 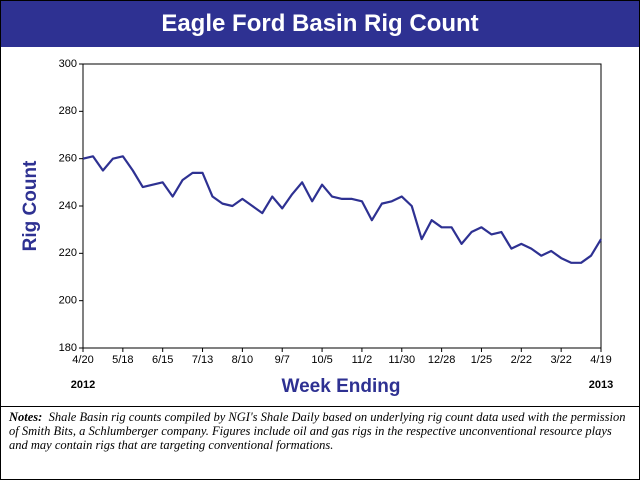 I want to click on y-axis-label: Rig Count, so click(x=30, y=205).